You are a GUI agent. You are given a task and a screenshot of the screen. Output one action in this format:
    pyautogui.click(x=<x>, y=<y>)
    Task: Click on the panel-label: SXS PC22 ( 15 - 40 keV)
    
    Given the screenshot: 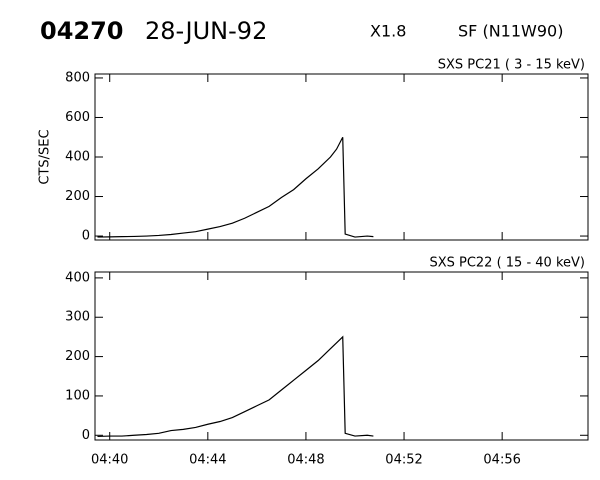 What is the action you would take?
    pyautogui.click(x=507, y=263)
    